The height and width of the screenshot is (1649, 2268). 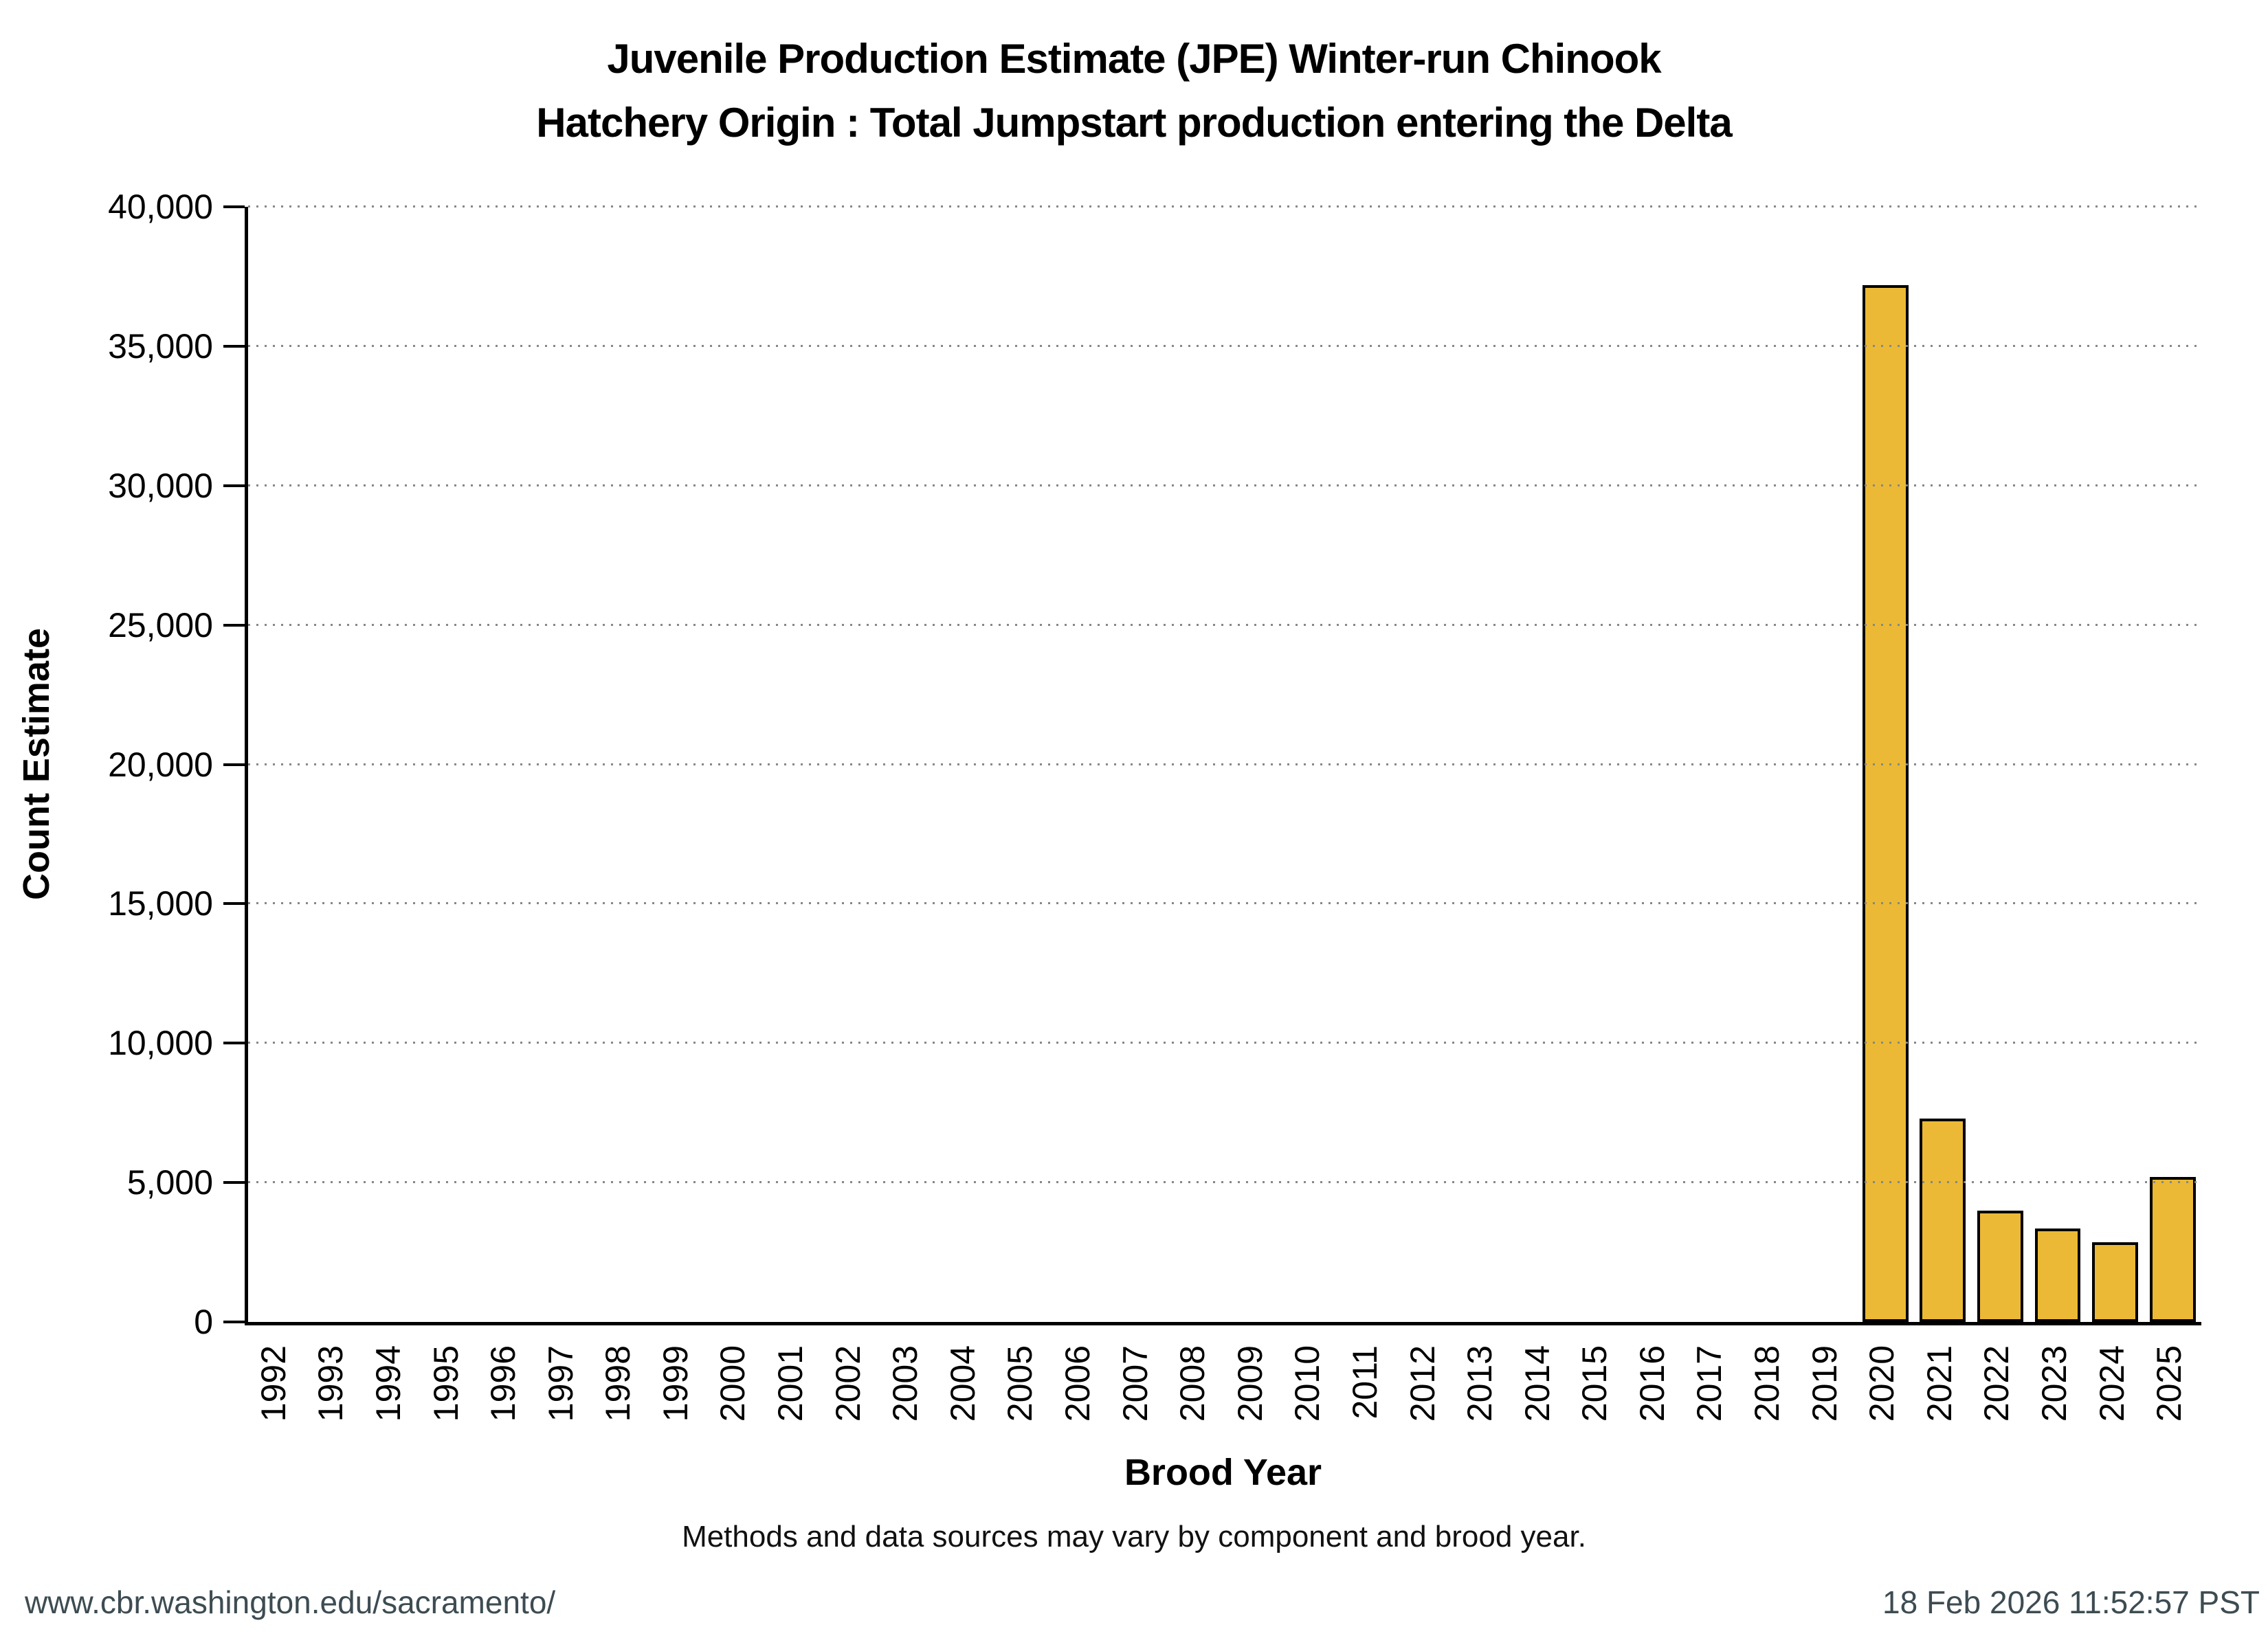 What do you see at coordinates (446, 1383) in the screenshot?
I see `x-tick-label-1995: 1995` at bounding box center [446, 1383].